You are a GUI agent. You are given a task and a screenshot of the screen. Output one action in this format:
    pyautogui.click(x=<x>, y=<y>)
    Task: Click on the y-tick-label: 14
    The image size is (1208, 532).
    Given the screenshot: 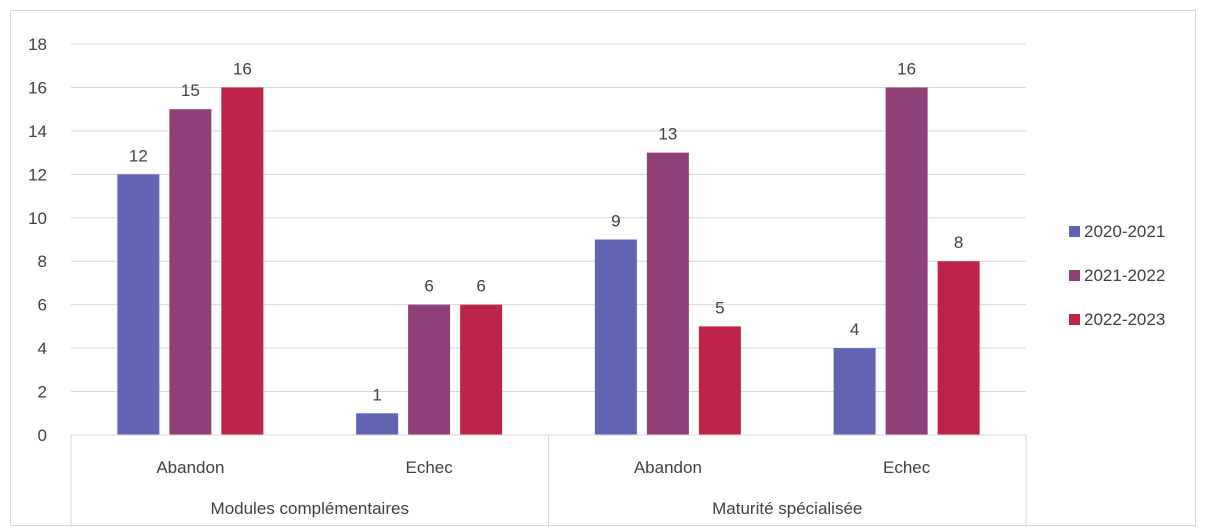 What is the action you would take?
    pyautogui.click(x=37, y=131)
    